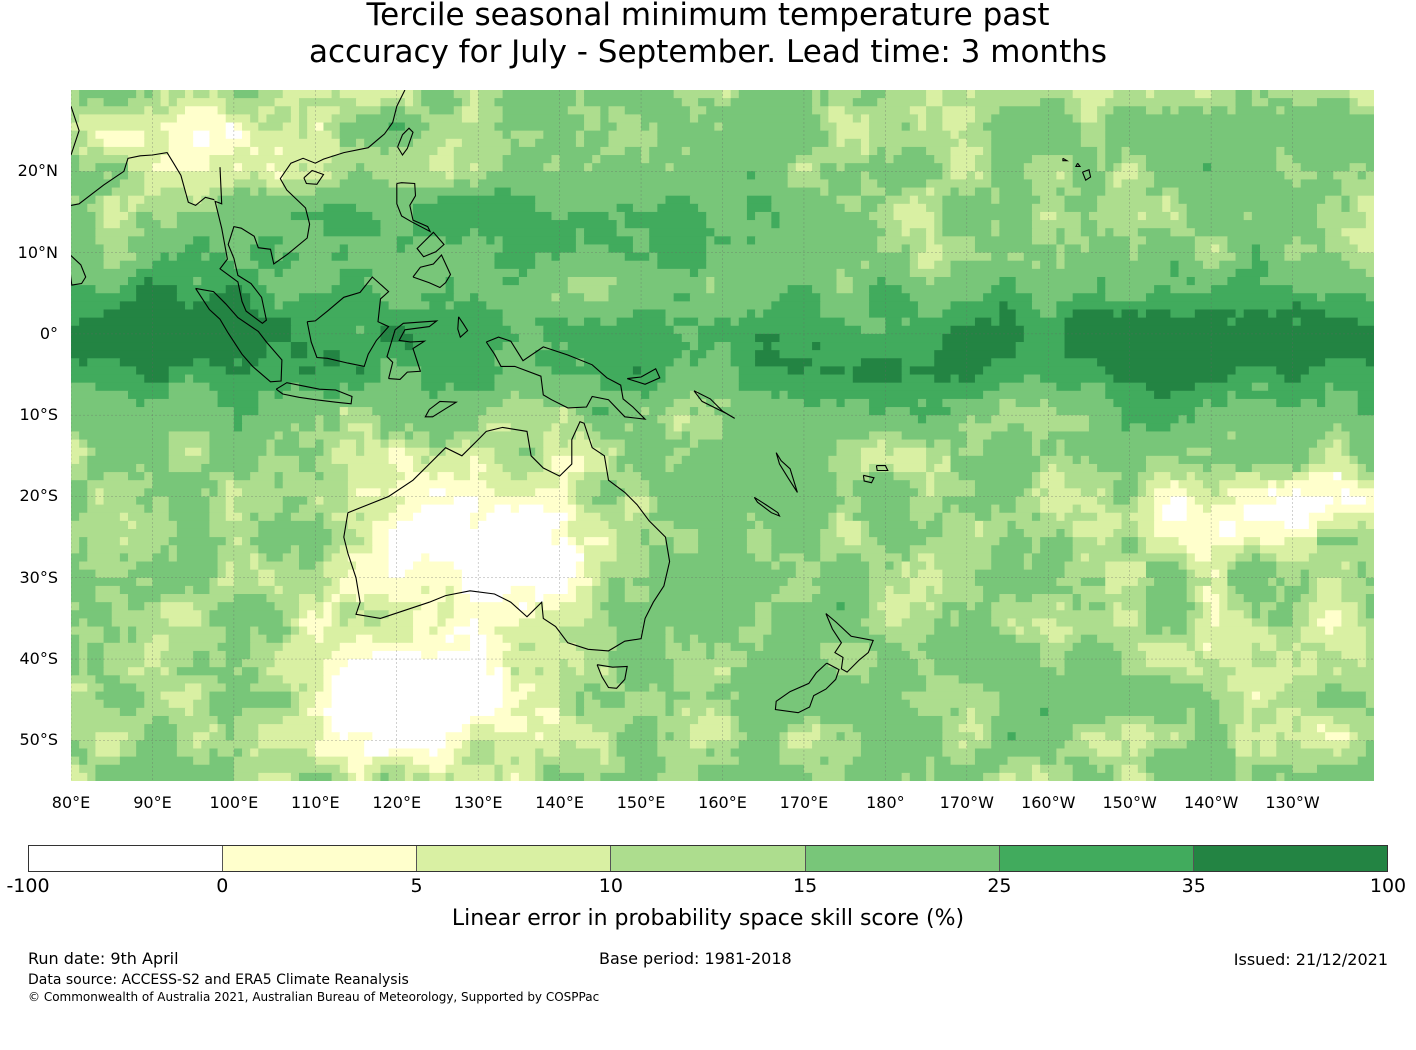  What do you see at coordinates (348, 322) in the screenshot?
I see `coastline` at bounding box center [348, 322].